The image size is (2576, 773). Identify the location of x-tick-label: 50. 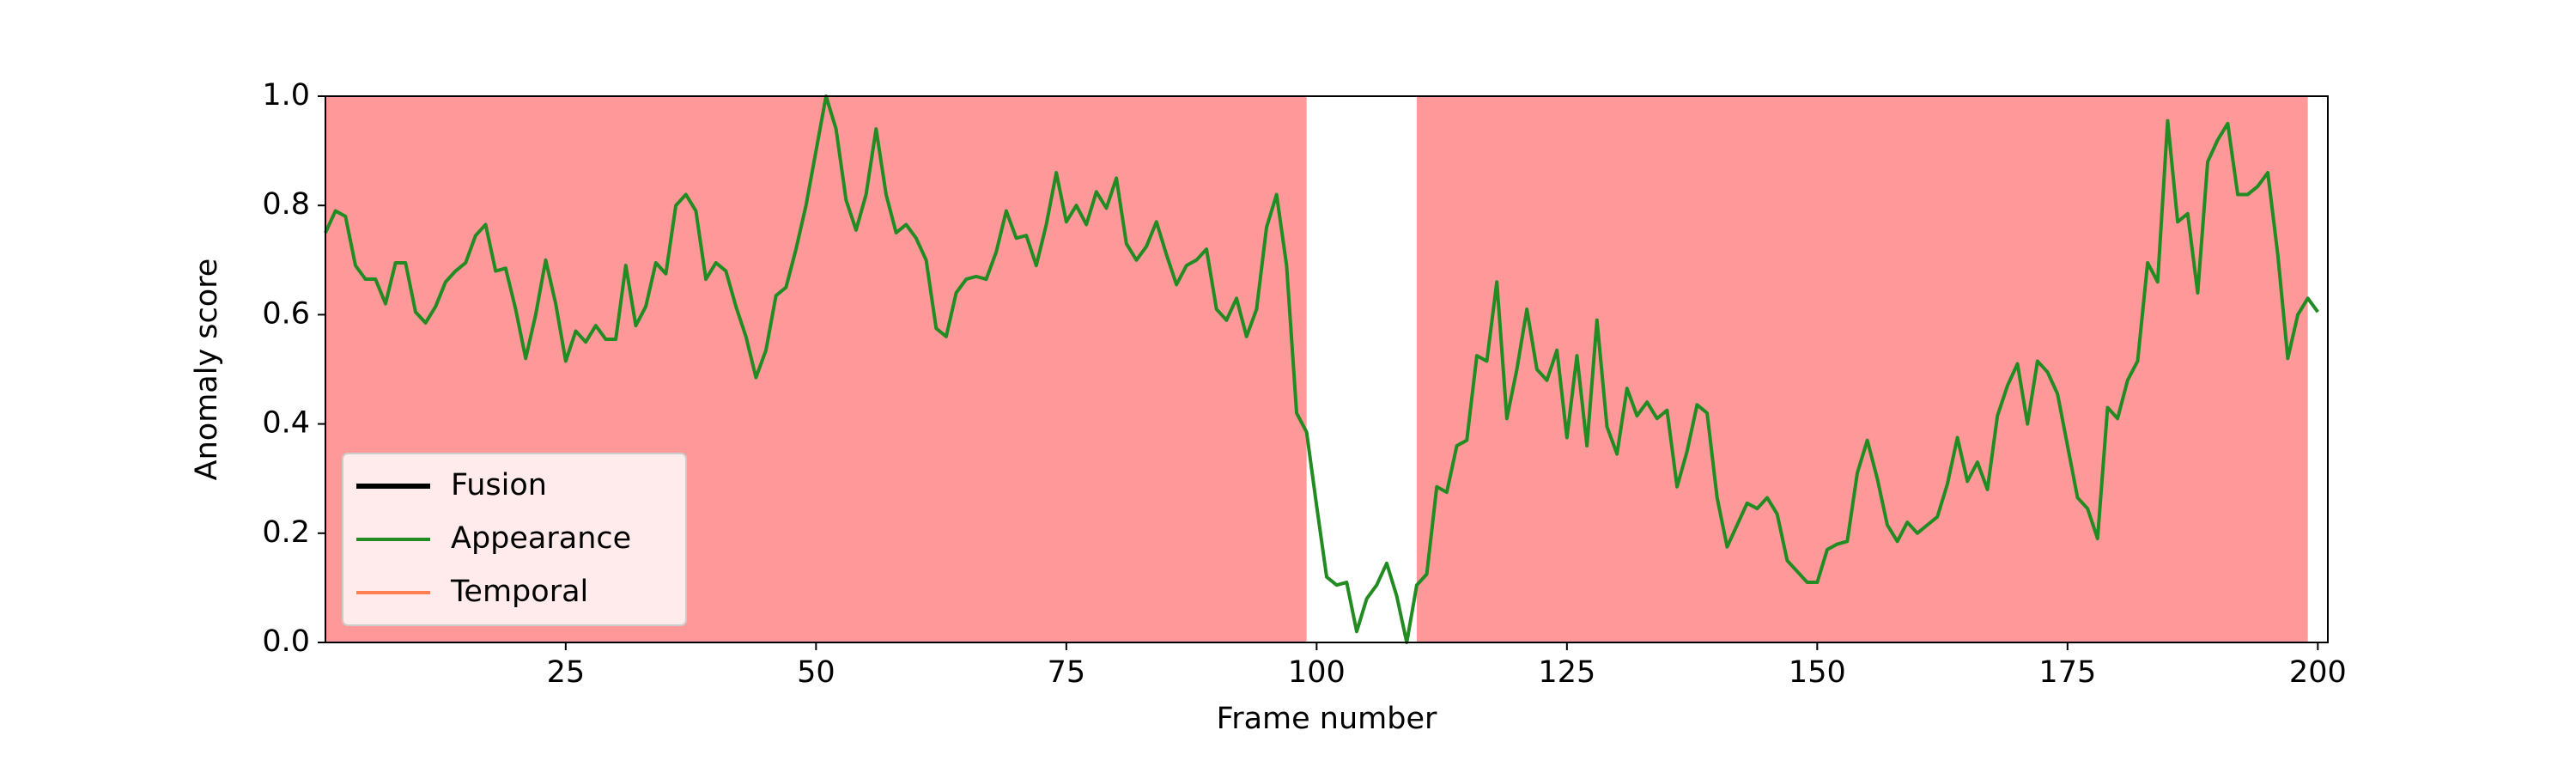
(816, 672).